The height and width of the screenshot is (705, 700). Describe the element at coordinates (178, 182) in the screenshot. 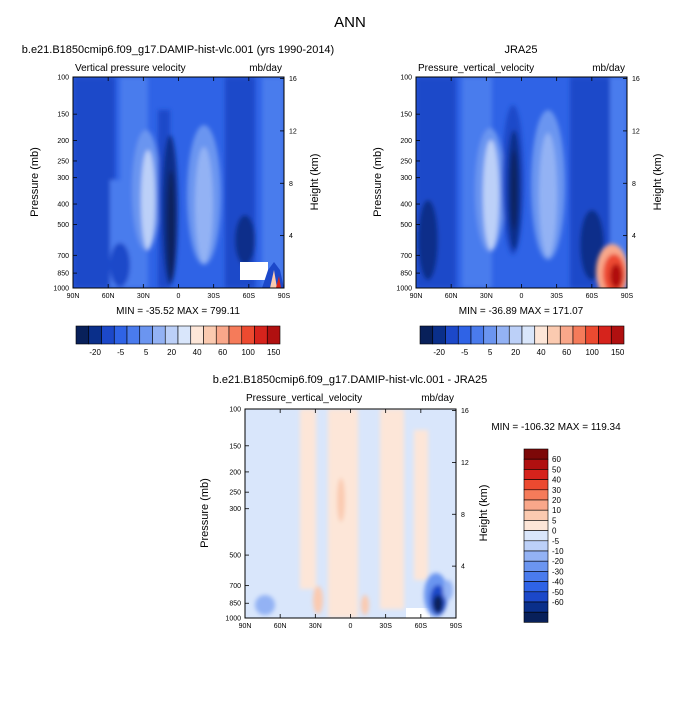

I see `contour-field-model` at that location.